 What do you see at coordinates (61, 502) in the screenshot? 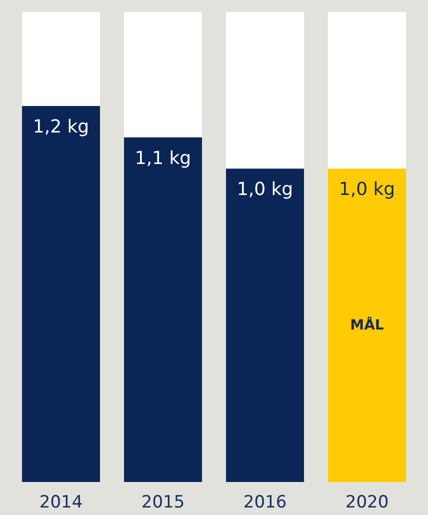
I see `x-tick-label: 2014` at bounding box center [61, 502].